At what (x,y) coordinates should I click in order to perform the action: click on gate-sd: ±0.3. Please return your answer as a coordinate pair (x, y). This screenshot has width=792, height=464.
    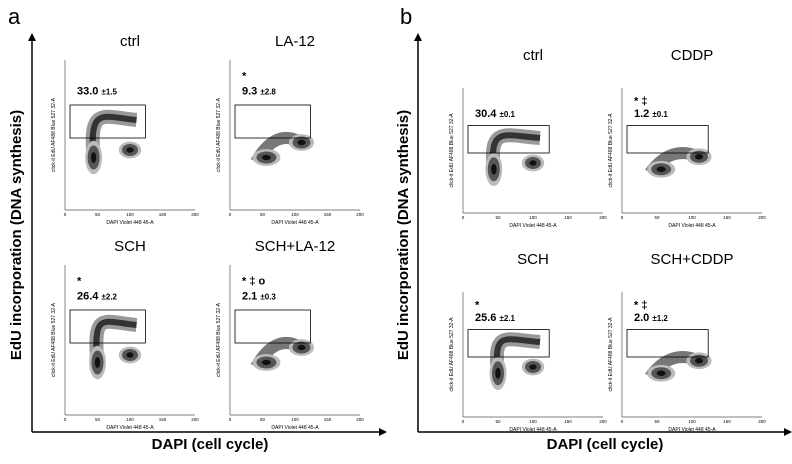
    Looking at the image, I should click on (268, 297).